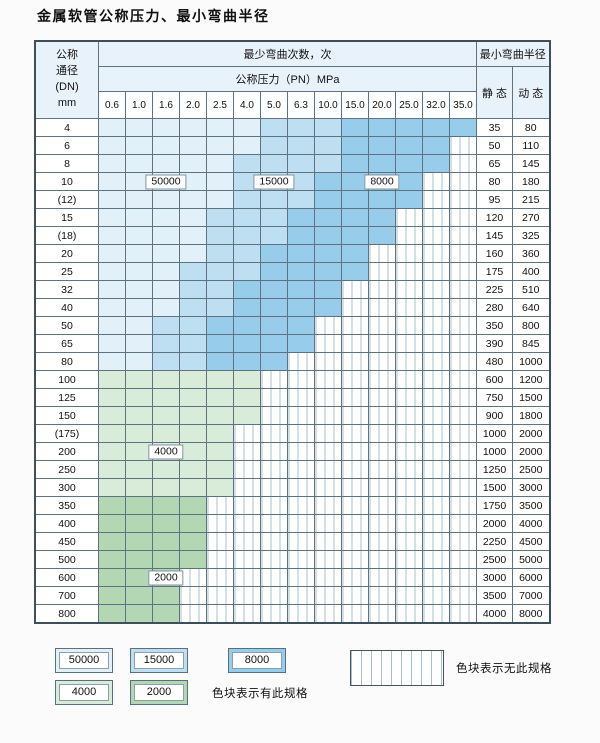 This screenshot has height=743, width=600. Describe the element at coordinates (67, 71) in the screenshot. I see `dn-header-line: 通径` at that location.